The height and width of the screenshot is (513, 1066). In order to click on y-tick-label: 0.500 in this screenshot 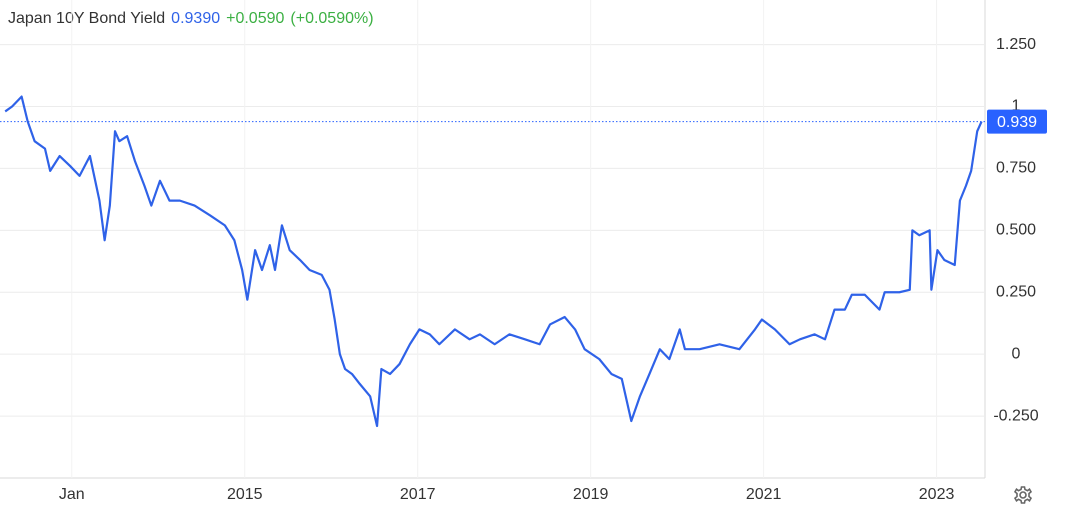, I will do `click(1016, 230)`.